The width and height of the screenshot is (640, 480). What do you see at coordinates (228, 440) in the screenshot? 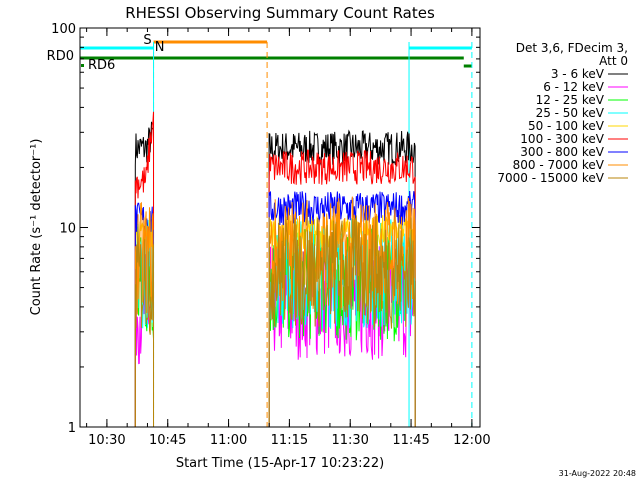
I see `x-tick-label: 11:00` at bounding box center [228, 440].